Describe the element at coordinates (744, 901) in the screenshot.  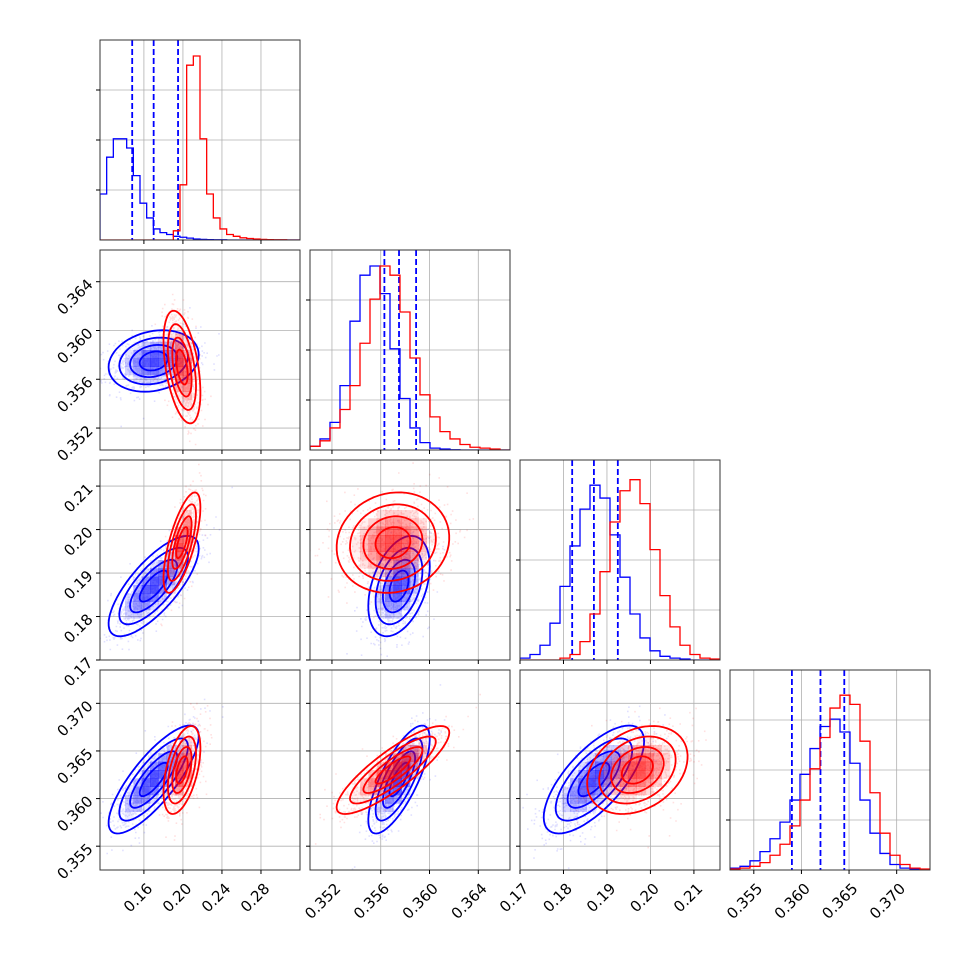
I see `x-tick-label: 0.355` at that location.